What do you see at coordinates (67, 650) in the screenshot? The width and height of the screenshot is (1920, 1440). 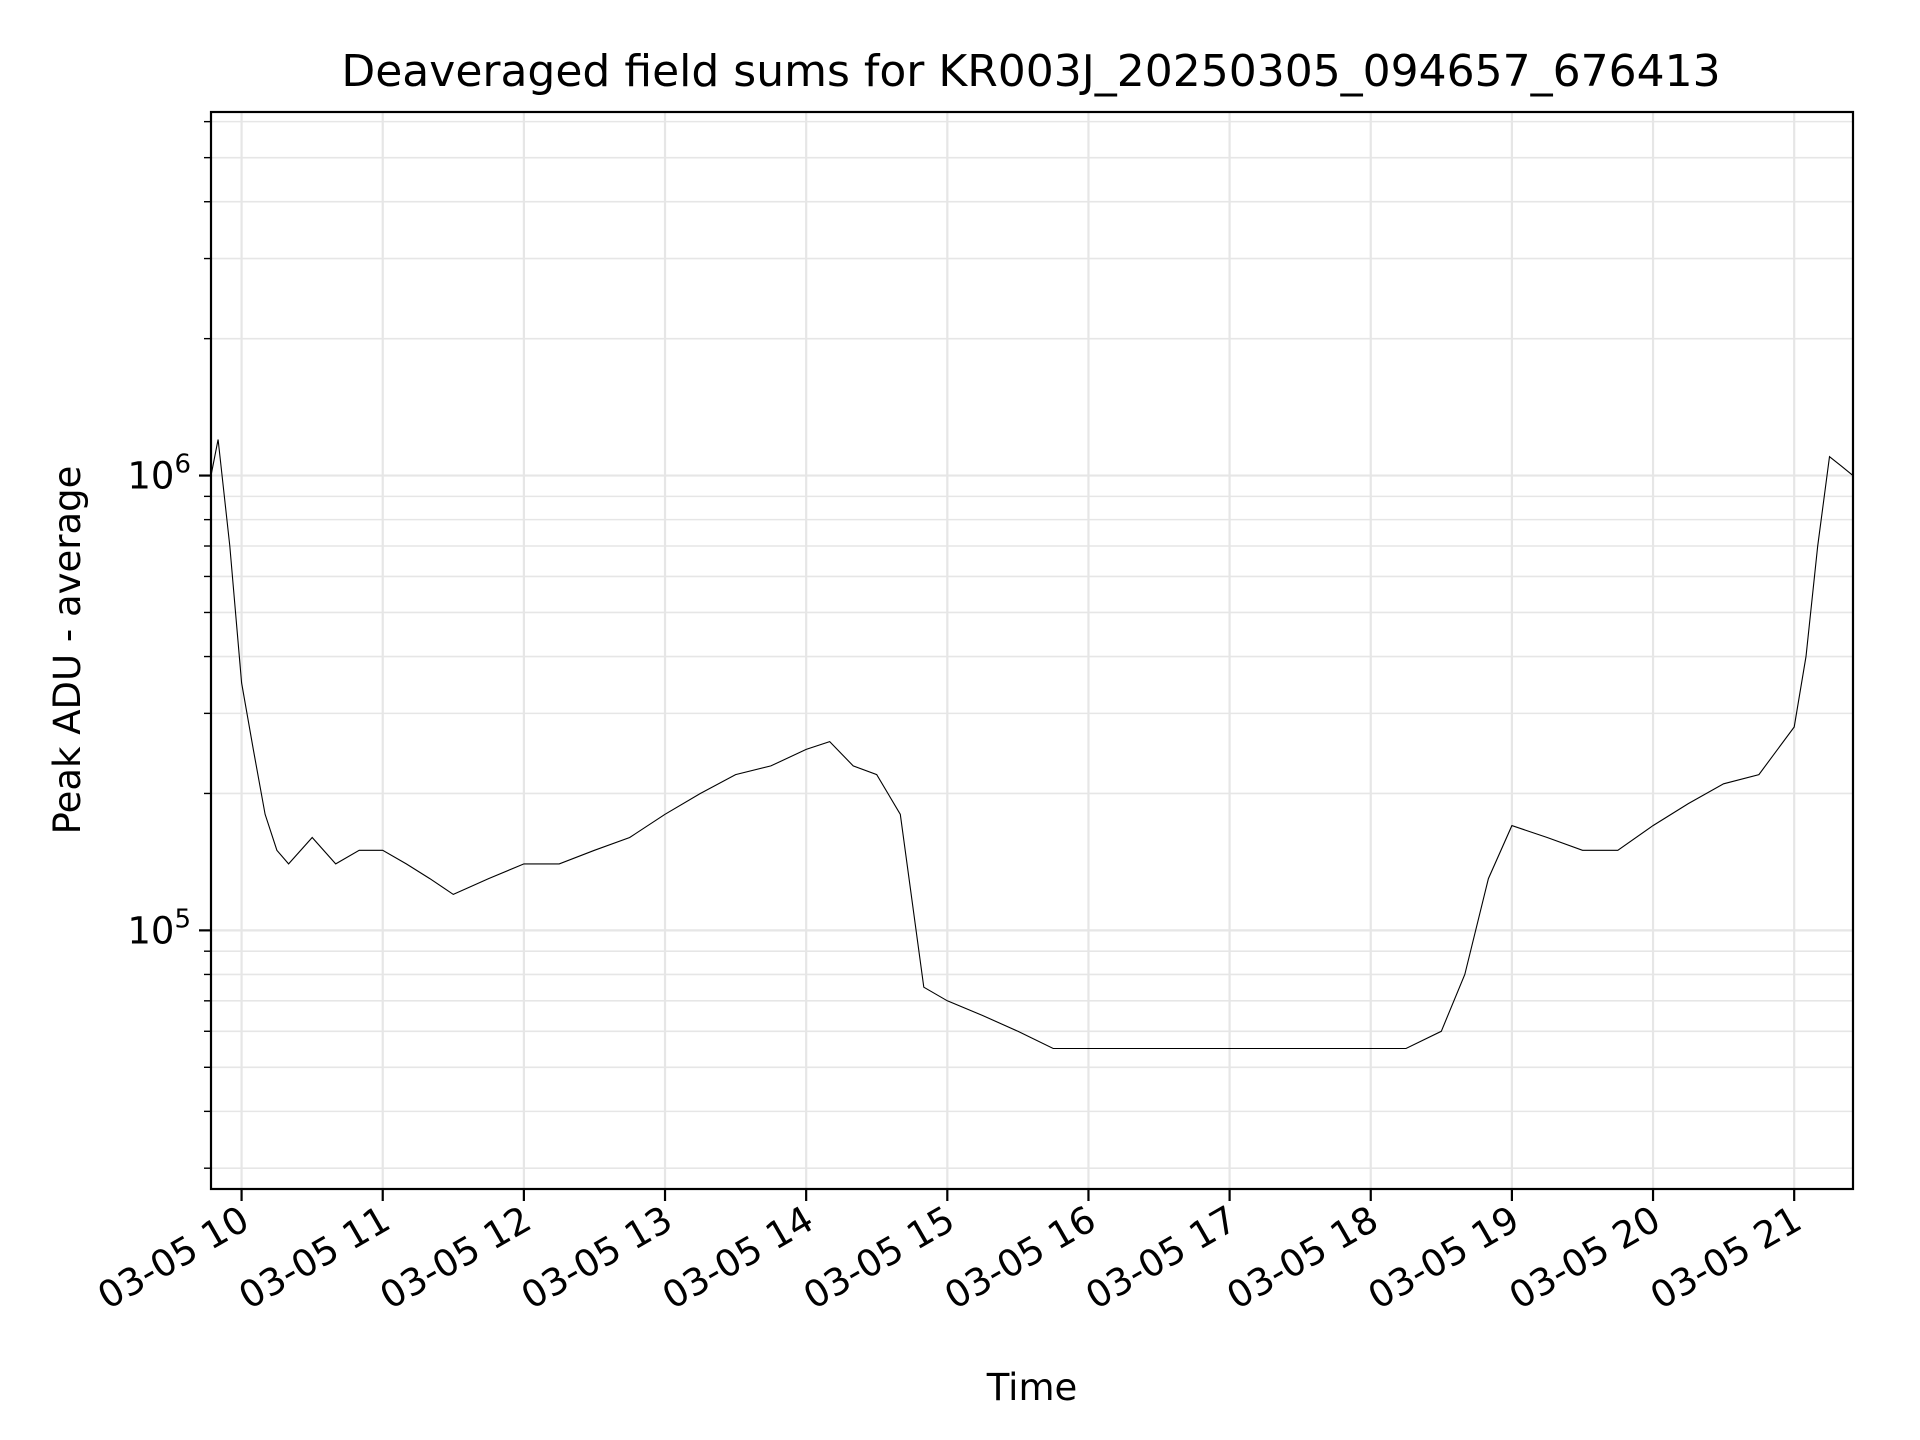 I see `y-axis-label: Peak ADU - average` at bounding box center [67, 650].